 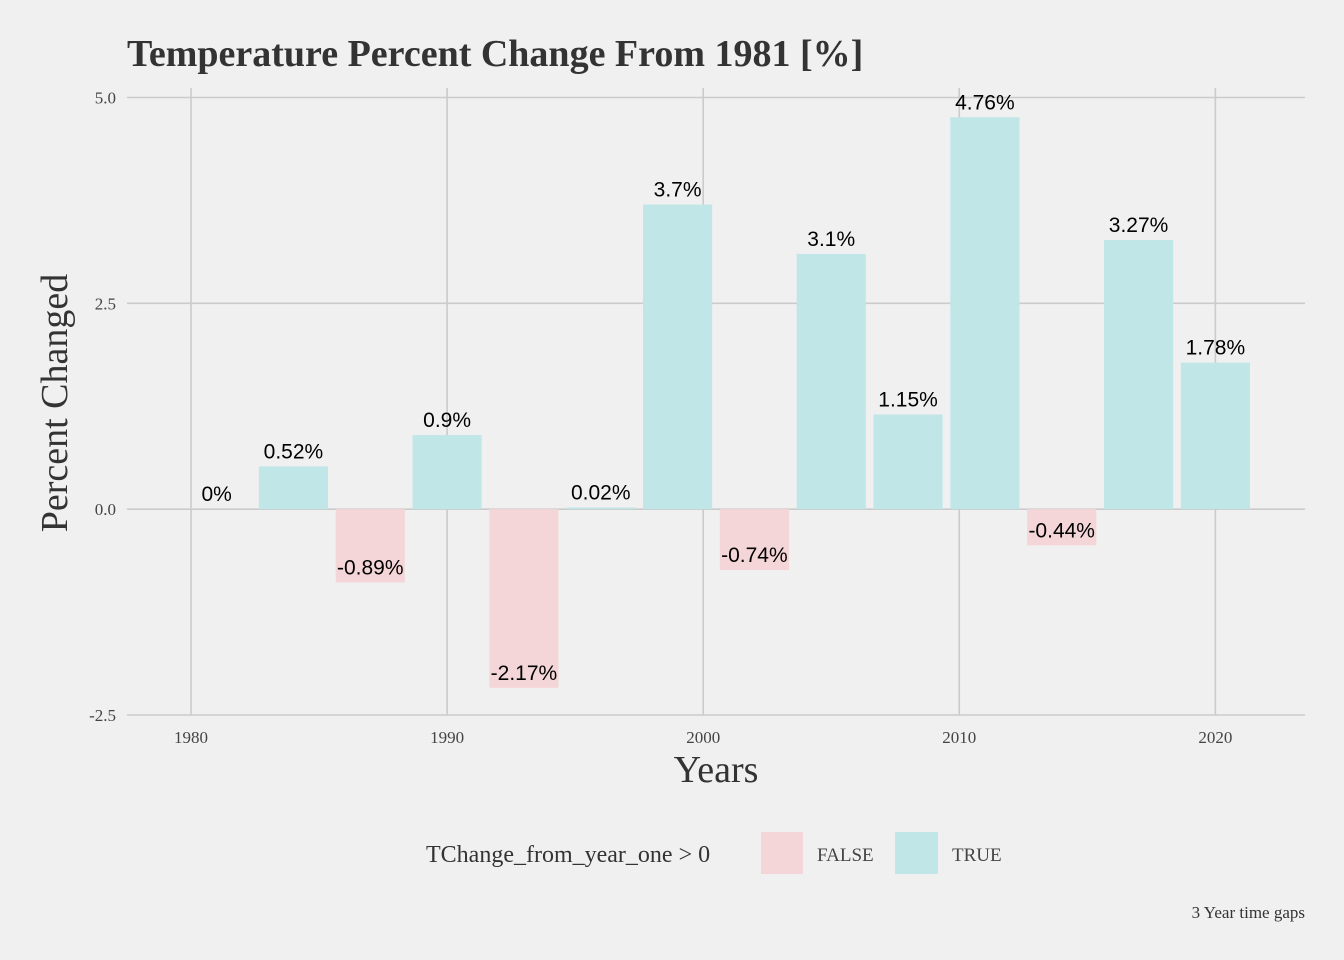 I want to click on y-tick-label: -2.5, so click(x=102, y=715).